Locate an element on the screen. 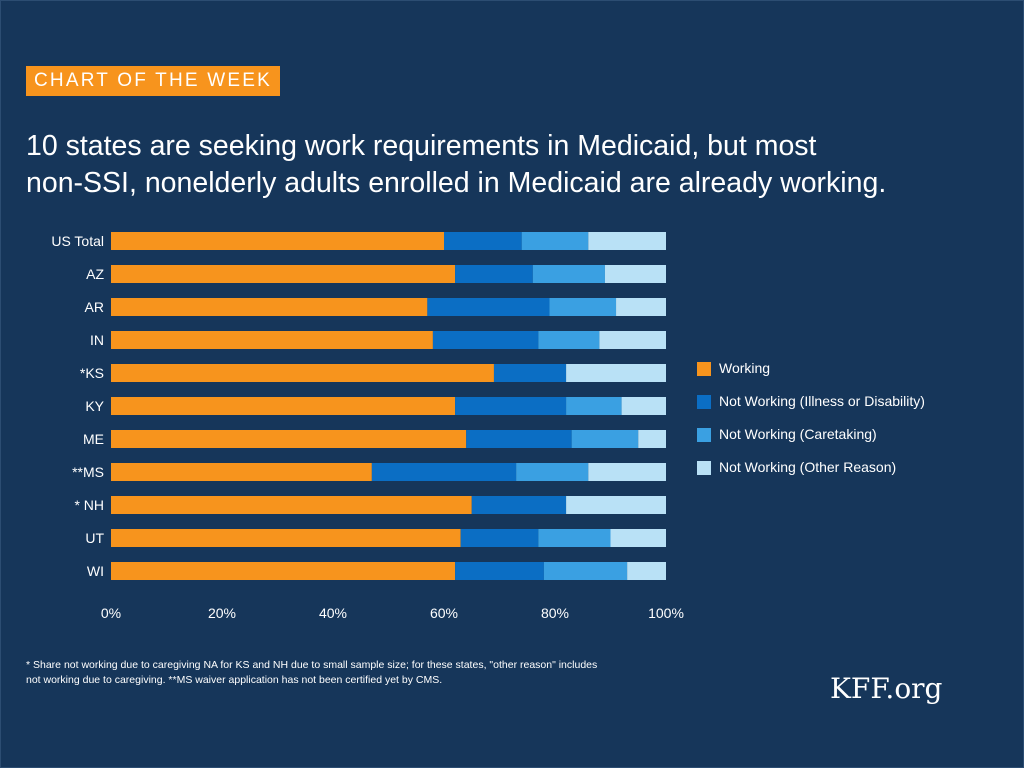 Image resolution: width=1024 pixels, height=768 pixels. legend-item: Not Working (Illness or Disability) is located at coordinates (811, 408).